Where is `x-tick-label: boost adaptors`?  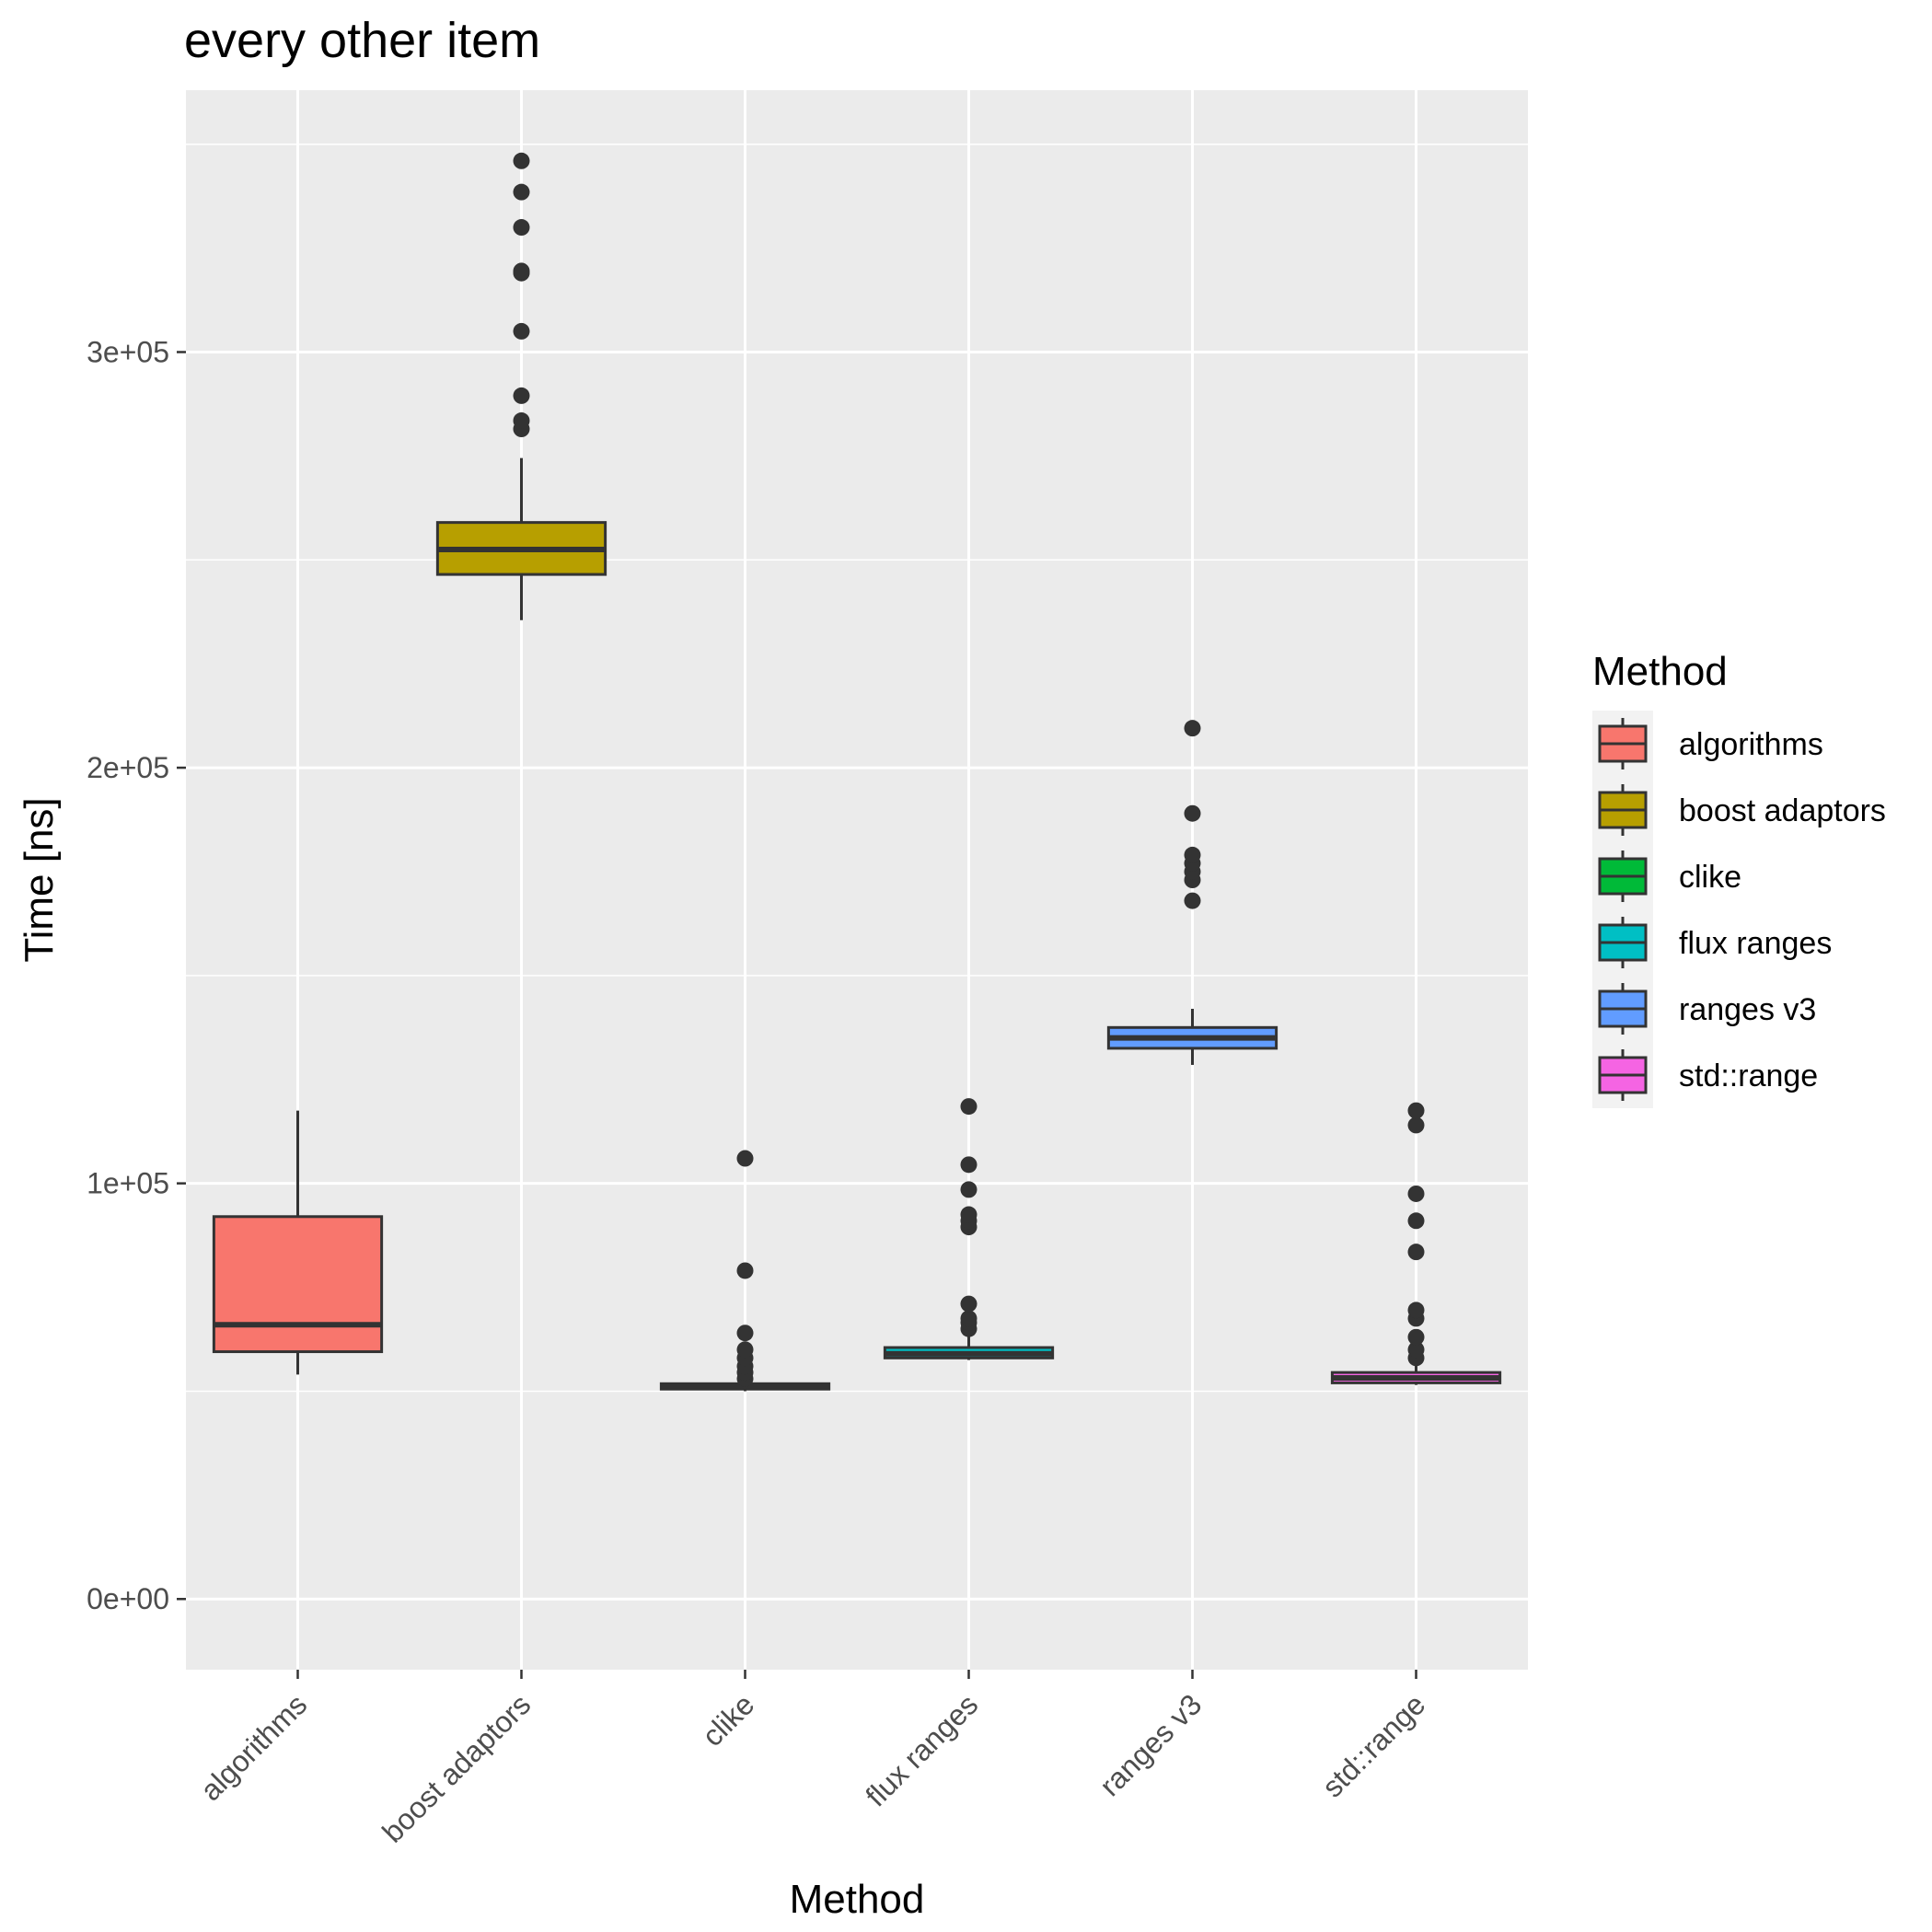
x-tick-label: boost adaptors is located at coordinates (457, 1768).